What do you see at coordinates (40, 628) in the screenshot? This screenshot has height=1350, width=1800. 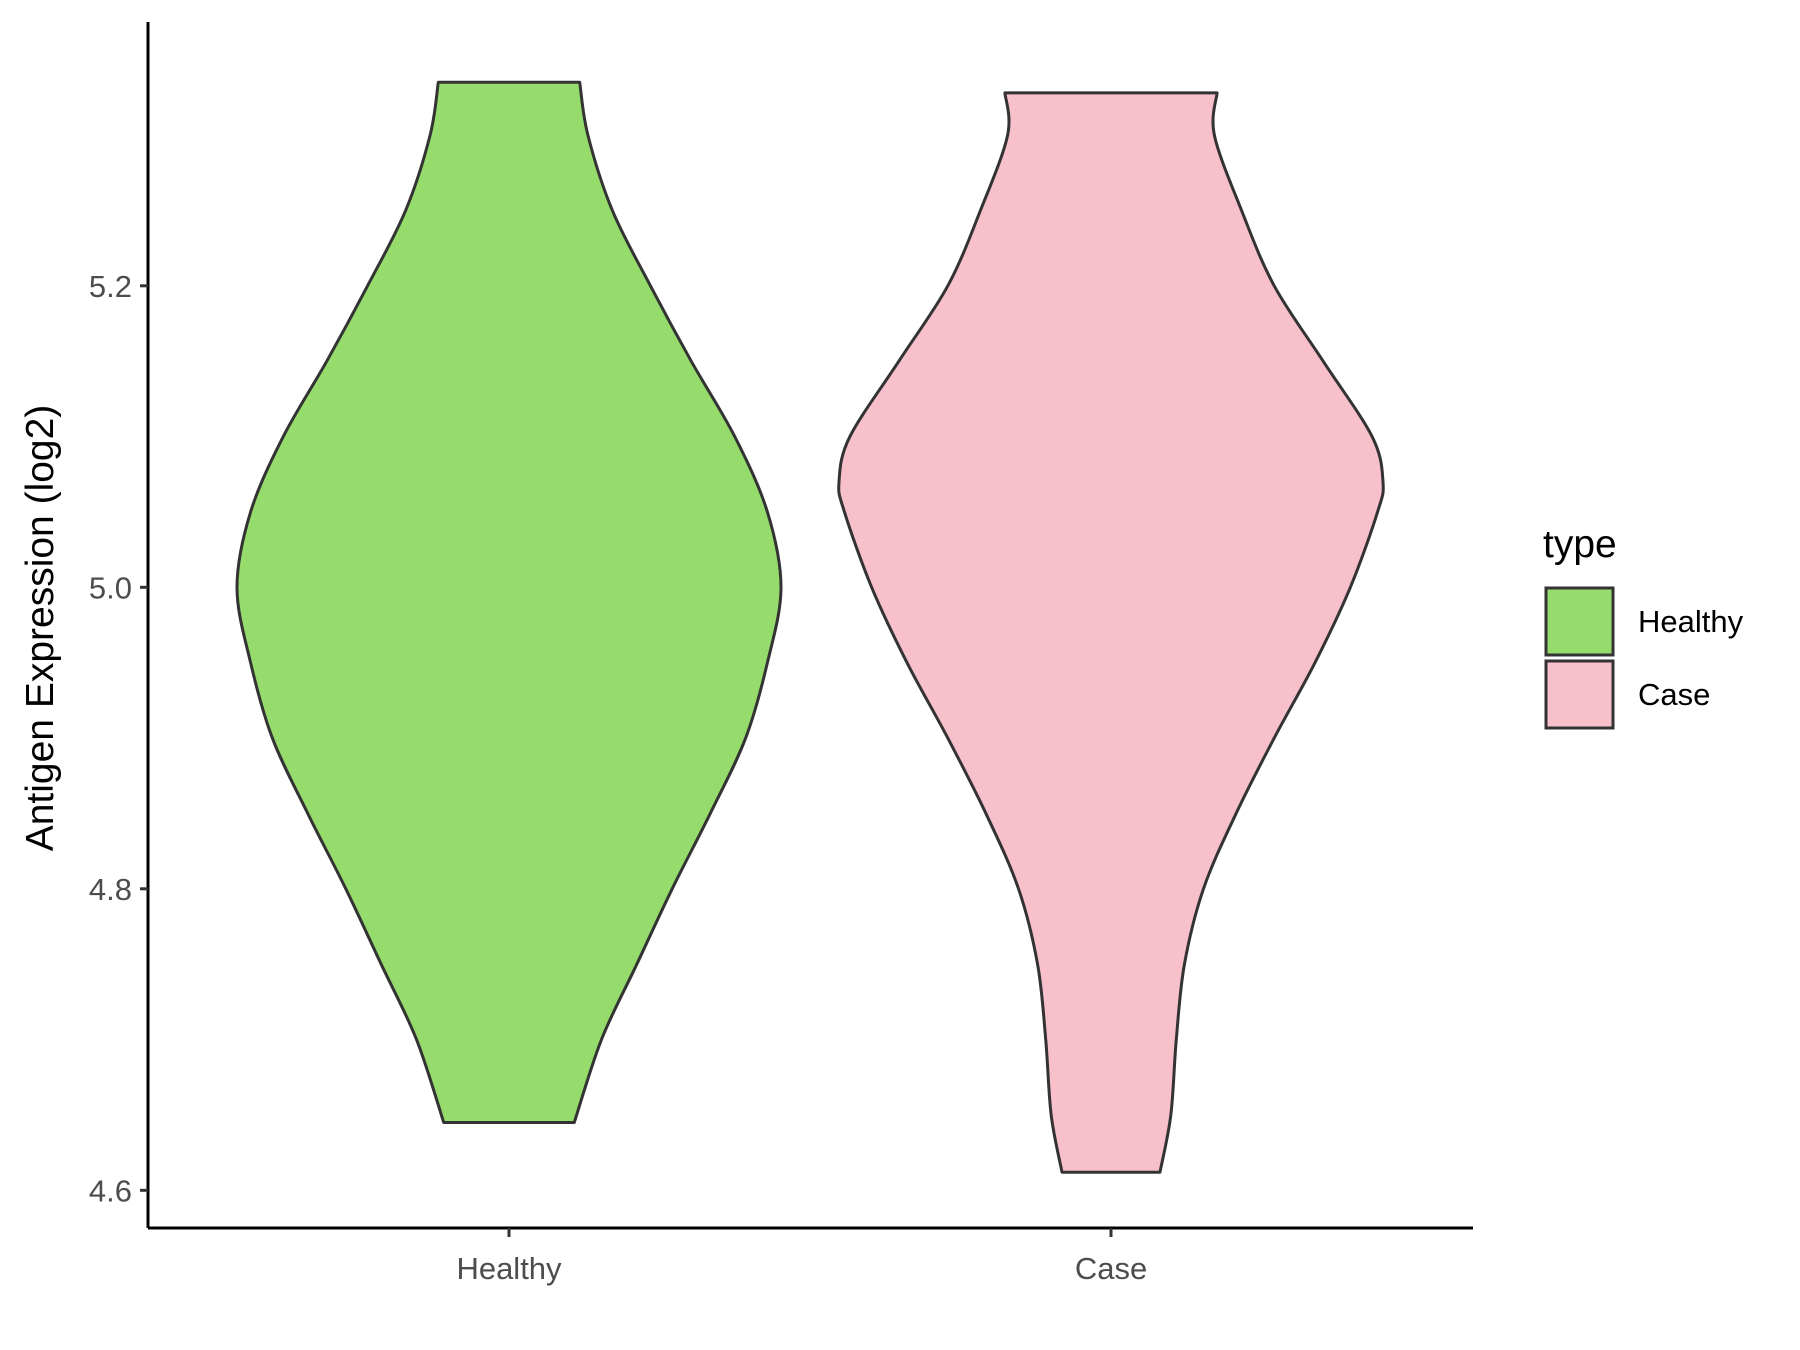 I see `y-axis-title: Antigen Expression (log2)` at bounding box center [40, 628].